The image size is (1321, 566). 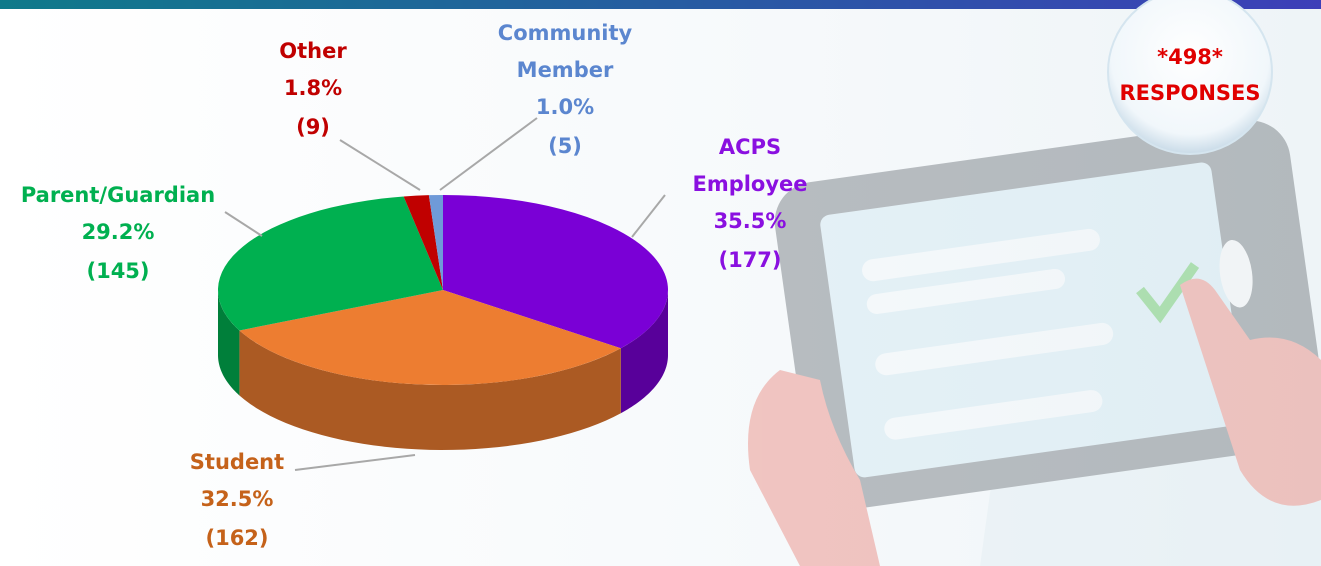 What do you see at coordinates (565, 70) in the screenshot?
I see `category-label-line: Member` at bounding box center [565, 70].